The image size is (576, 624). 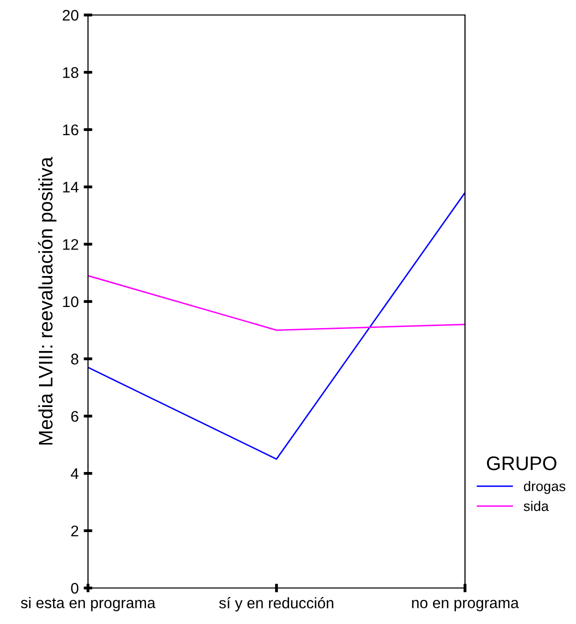 What do you see at coordinates (70, 244) in the screenshot?
I see `y-tick-label: 12` at bounding box center [70, 244].